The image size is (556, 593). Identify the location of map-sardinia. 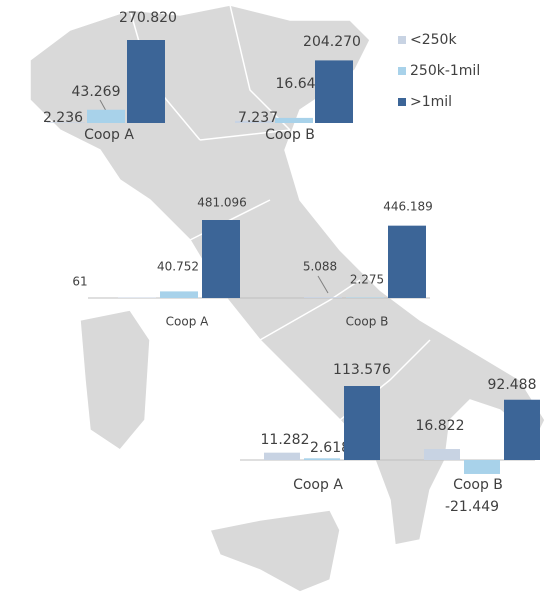
(115, 380).